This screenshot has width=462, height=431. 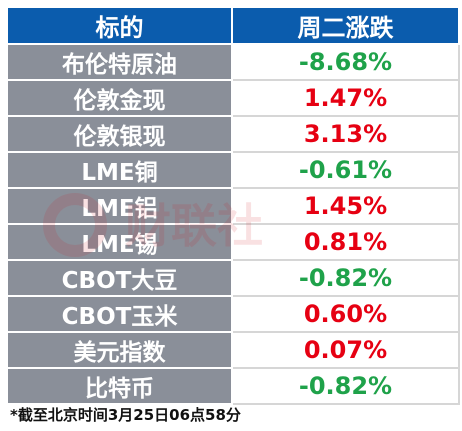 I want to click on table-row: 美元指数 0.07%, so click(x=233, y=350).